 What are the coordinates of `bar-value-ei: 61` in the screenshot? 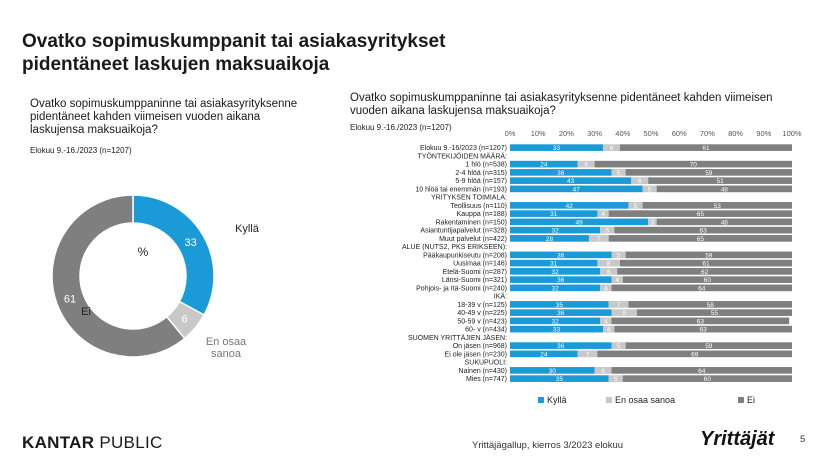 It's located at (706, 264).